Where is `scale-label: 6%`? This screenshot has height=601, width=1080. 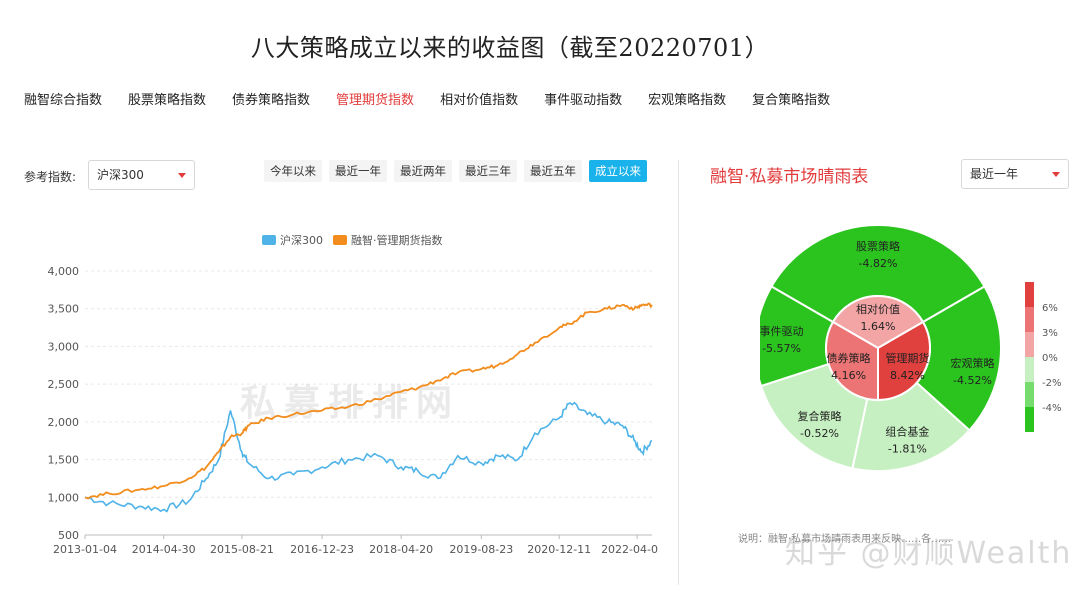 scale-label: 6% is located at coordinates (1050, 308).